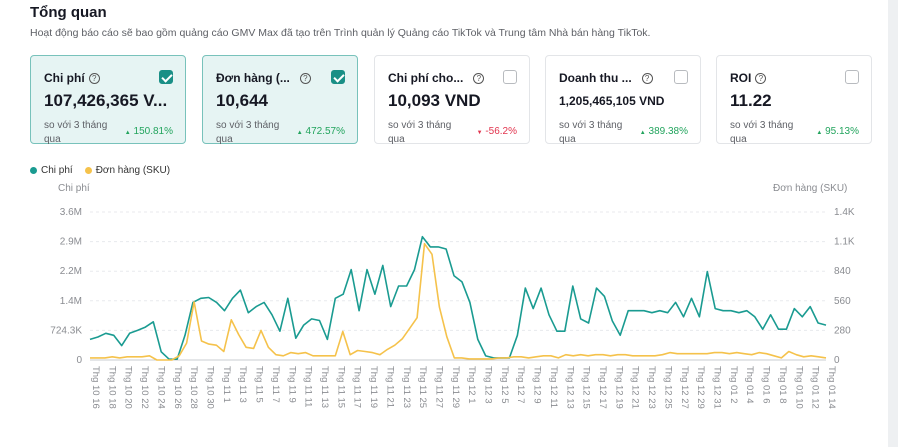 The height and width of the screenshot is (447, 898). Describe the element at coordinates (651, 387) in the screenshot. I see `x-tick-label: Thg 12 23` at that location.